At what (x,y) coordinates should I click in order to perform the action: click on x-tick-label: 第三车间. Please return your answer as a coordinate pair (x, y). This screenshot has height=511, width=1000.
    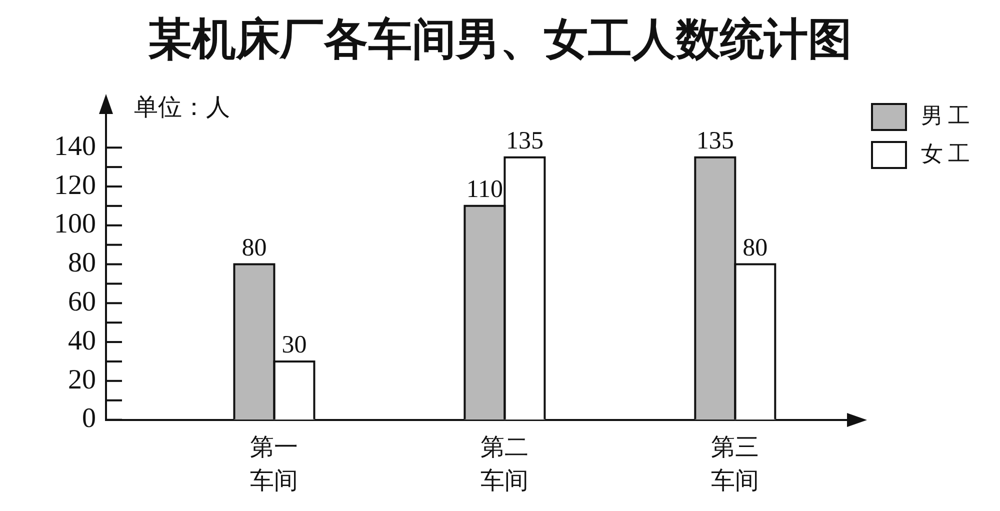
    Looking at the image, I should click on (735, 463).